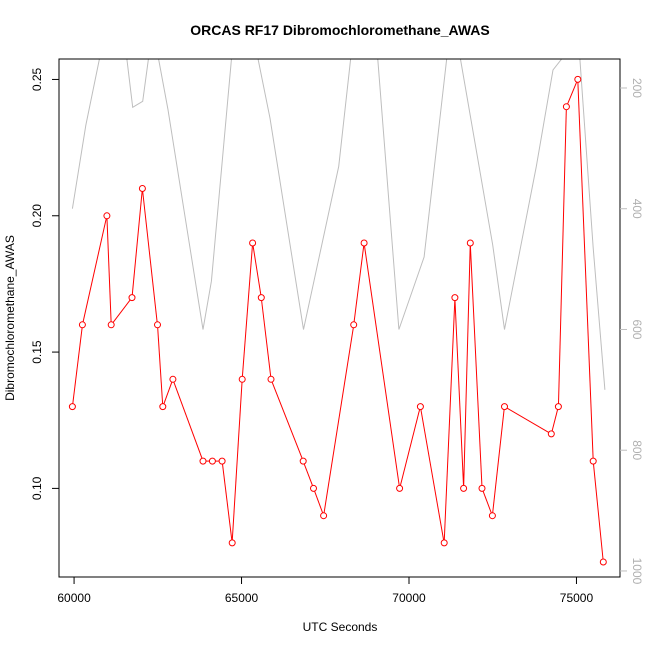  I want to click on x-tick-label: 65000, so click(242, 598).